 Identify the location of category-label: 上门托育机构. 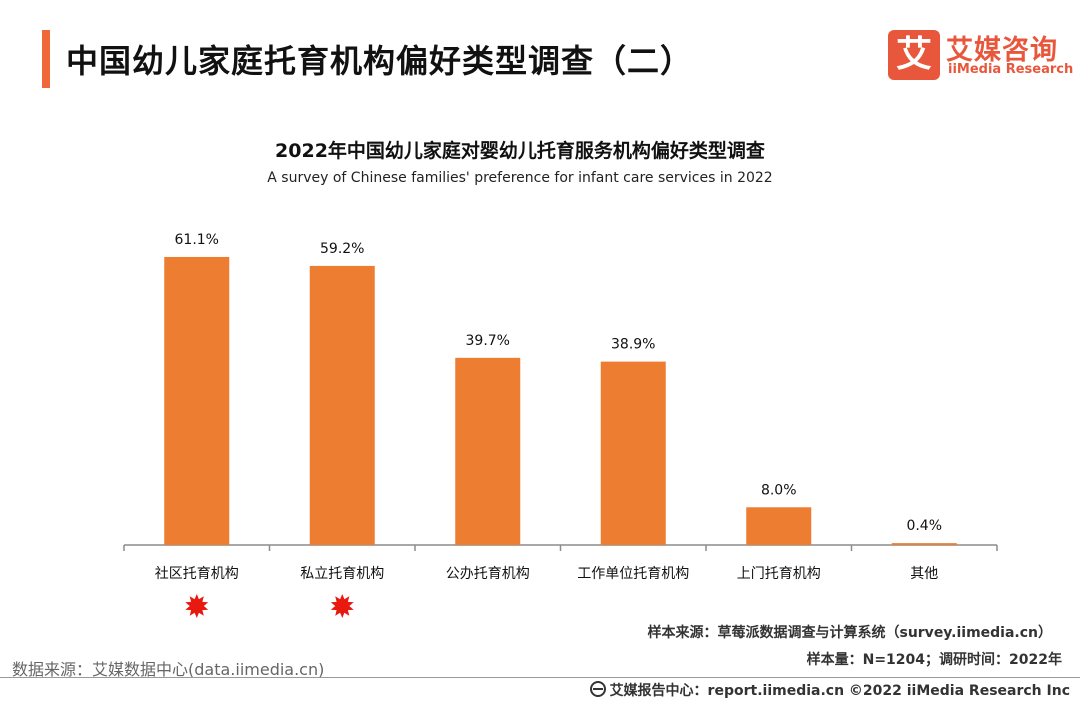
(779, 574).